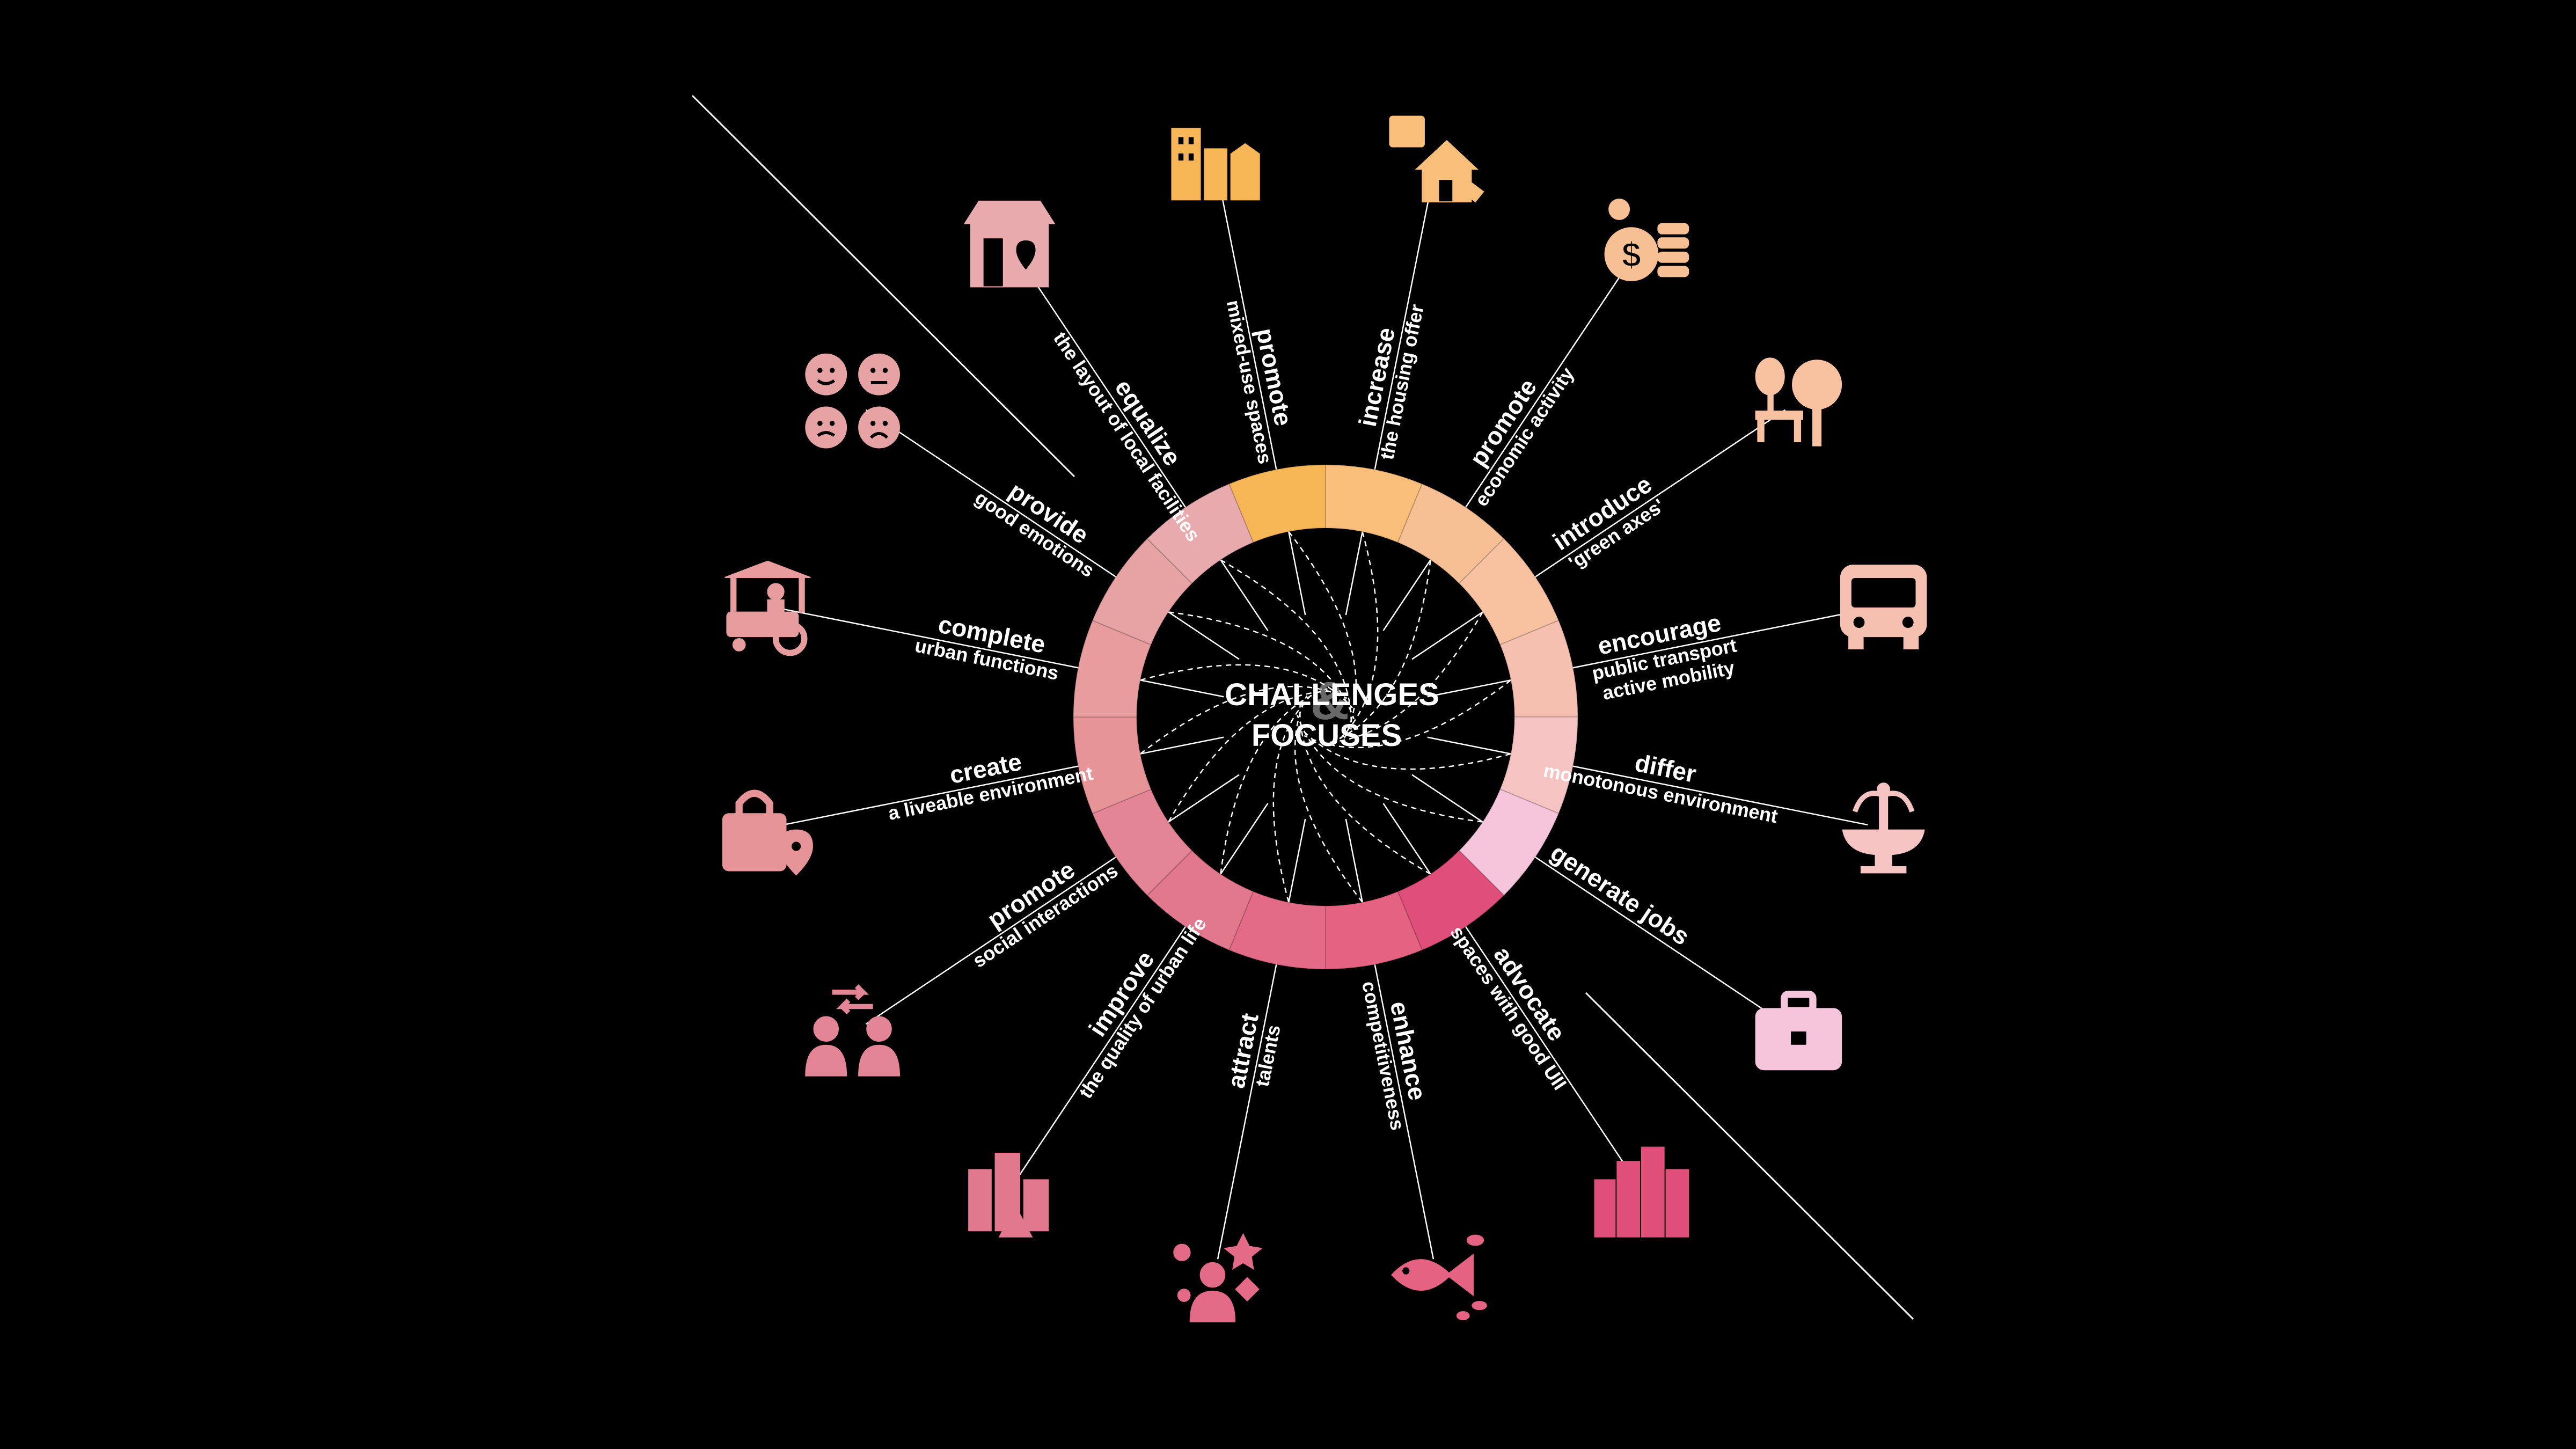  I want to click on focus-ring, so click(1325, 717).